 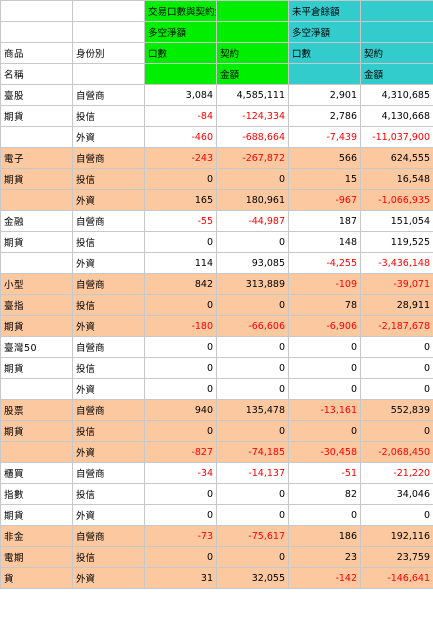 I want to click on open-amount-header: 金額, so click(x=396, y=74).